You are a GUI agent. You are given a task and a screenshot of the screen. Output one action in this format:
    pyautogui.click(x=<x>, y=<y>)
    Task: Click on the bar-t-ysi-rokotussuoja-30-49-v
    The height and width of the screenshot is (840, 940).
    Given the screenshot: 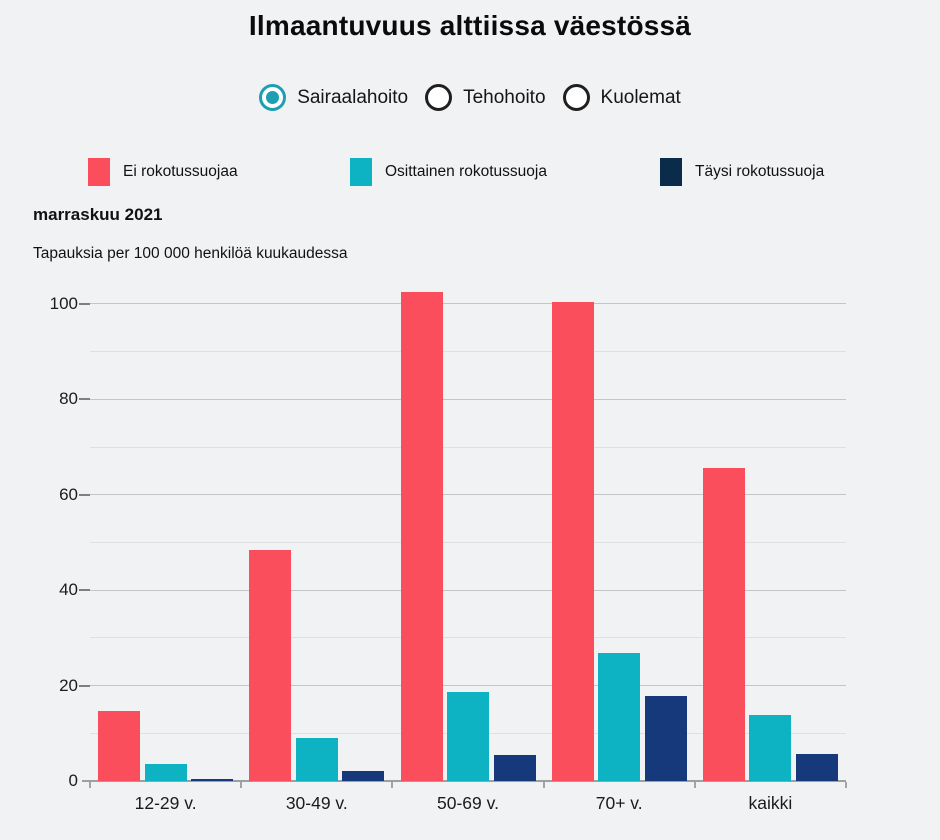 What is the action you would take?
    pyautogui.click(x=363, y=775)
    